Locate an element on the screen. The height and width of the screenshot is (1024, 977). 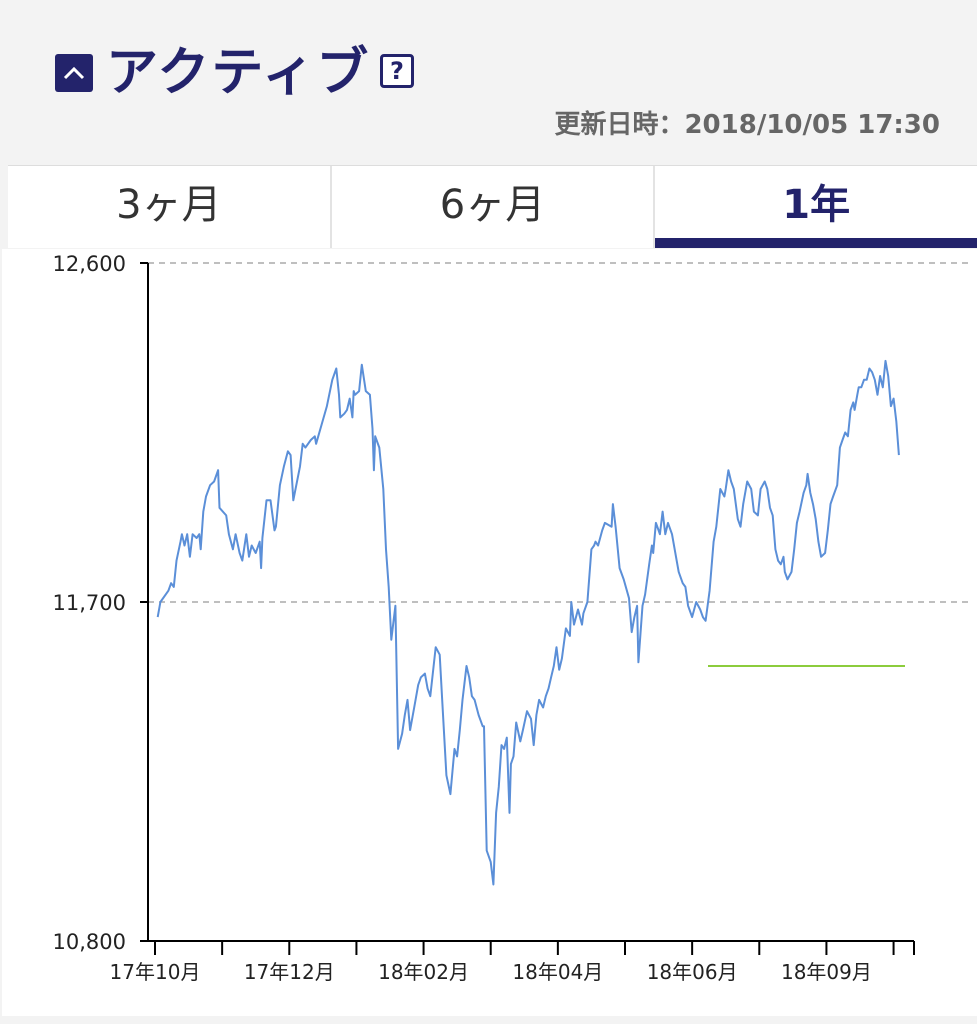
tab-3-months: 3ヶ月 is located at coordinates (170, 207).